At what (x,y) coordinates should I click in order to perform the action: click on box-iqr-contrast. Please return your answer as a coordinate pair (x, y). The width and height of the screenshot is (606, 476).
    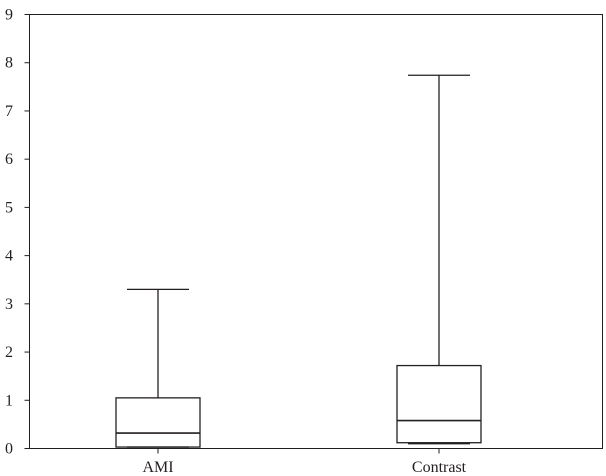
    Looking at the image, I should click on (439, 404).